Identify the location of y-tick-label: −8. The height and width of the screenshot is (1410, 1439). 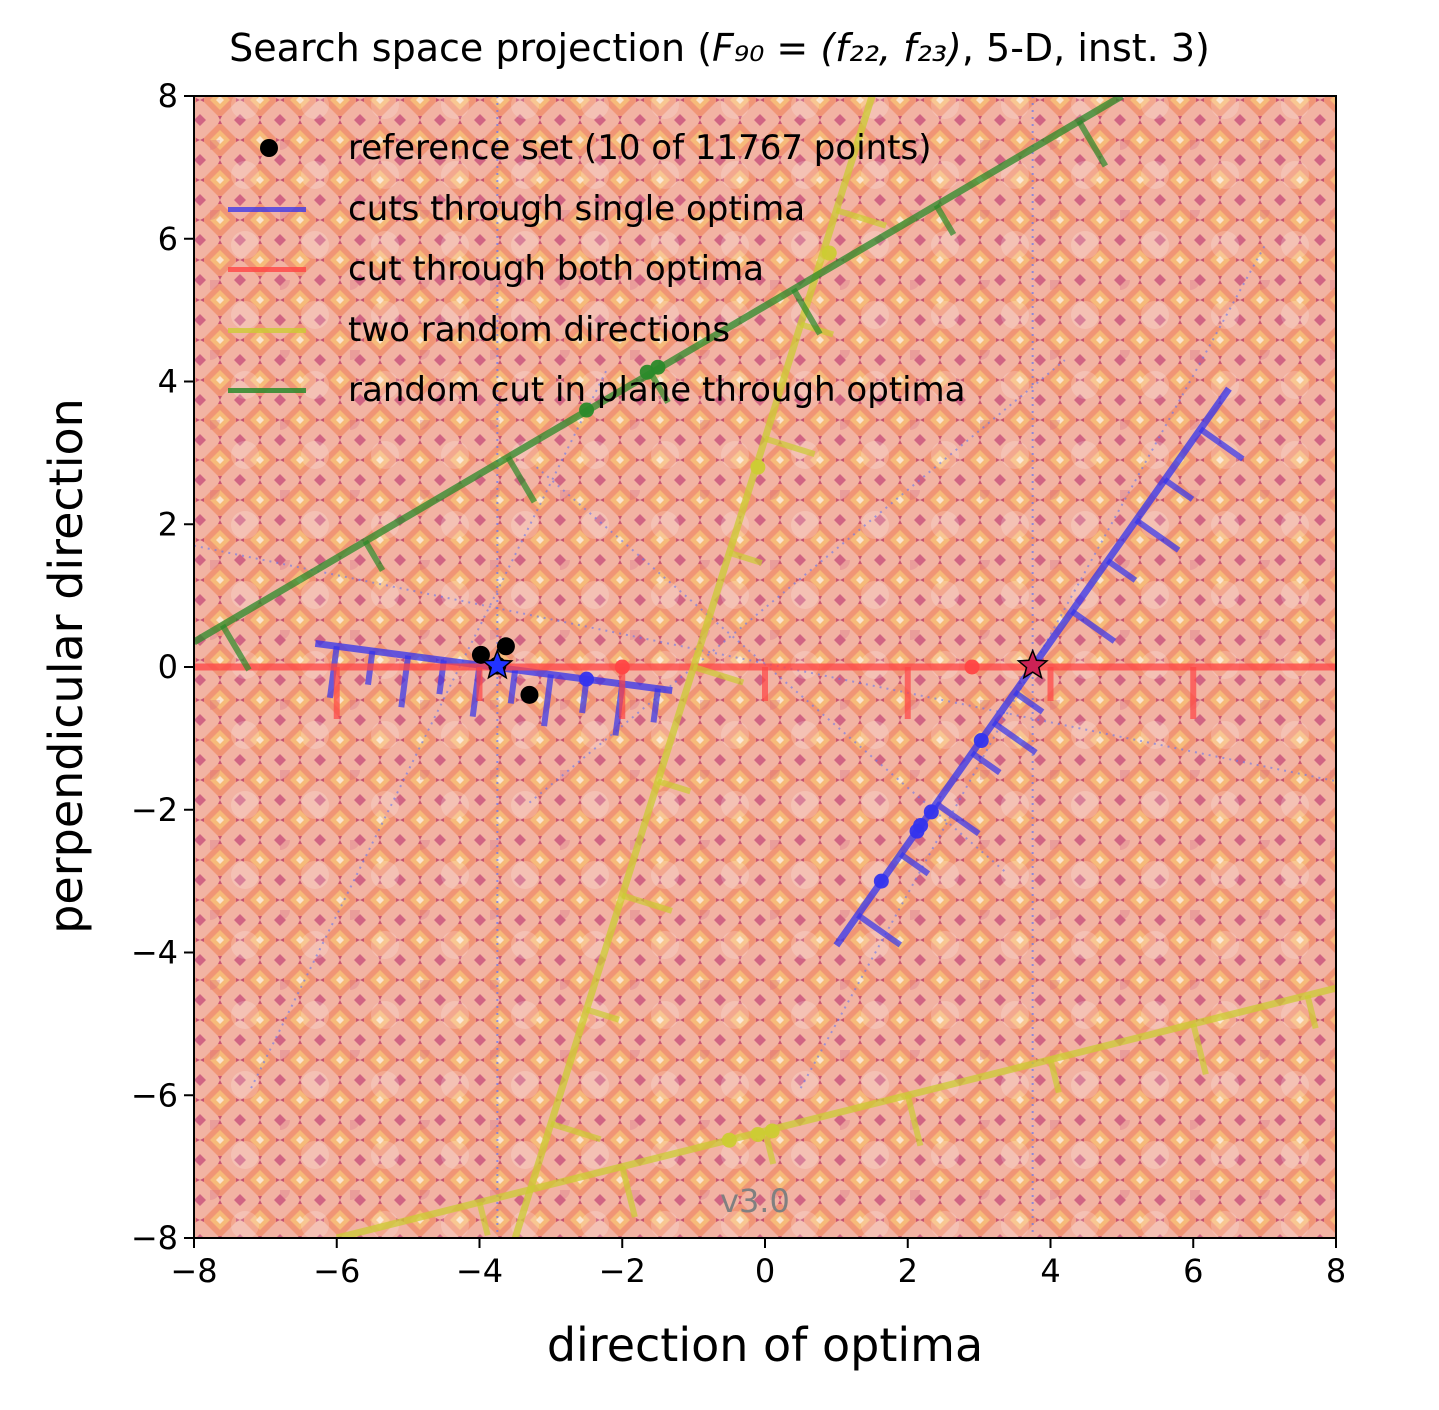
(154, 1238).